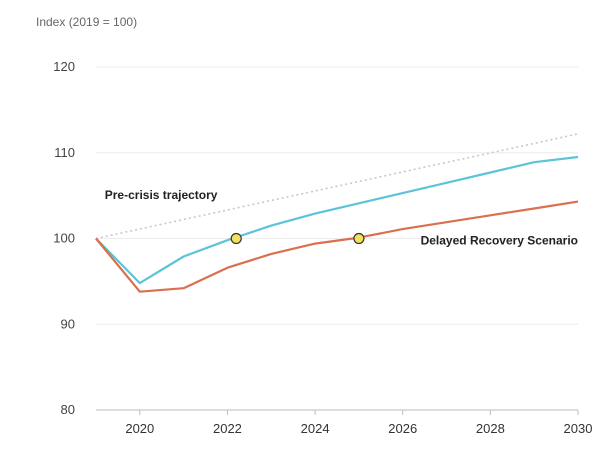 The image size is (600, 455). Describe the element at coordinates (64, 152) in the screenshot. I see `y-tick-label: 110` at that location.